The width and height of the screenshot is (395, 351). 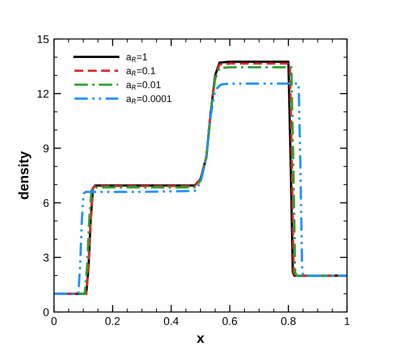 I want to click on x-tick-label: 0.6, so click(x=230, y=321).